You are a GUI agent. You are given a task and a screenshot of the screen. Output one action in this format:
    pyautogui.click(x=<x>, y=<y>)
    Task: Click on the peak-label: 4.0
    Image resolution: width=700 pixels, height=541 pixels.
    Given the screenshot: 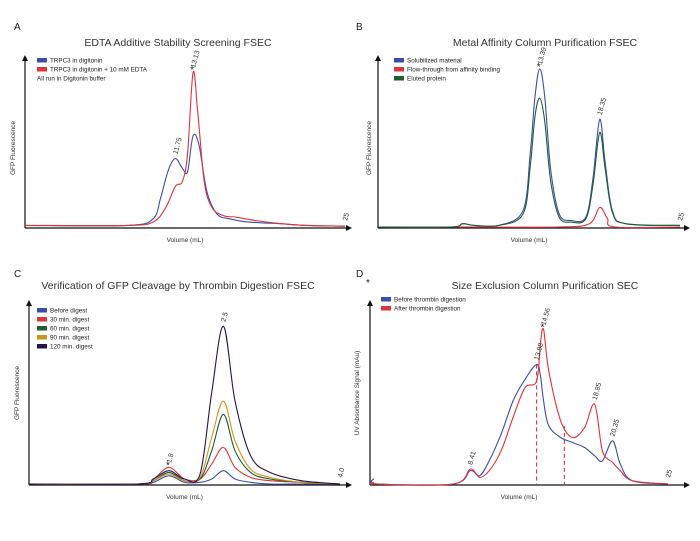 What is the action you would take?
    pyautogui.click(x=341, y=472)
    